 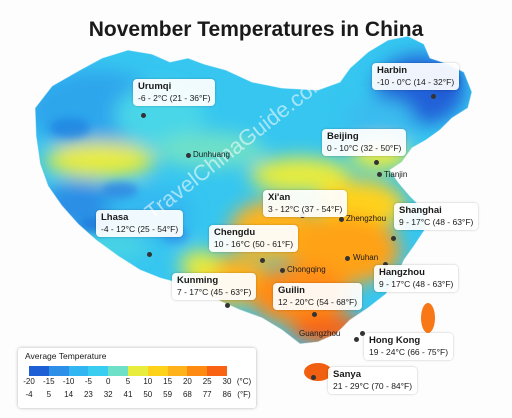 I want to click on callout-harbin: Harbin -10 - 0°C (14 - 32°F), so click(x=416, y=76).